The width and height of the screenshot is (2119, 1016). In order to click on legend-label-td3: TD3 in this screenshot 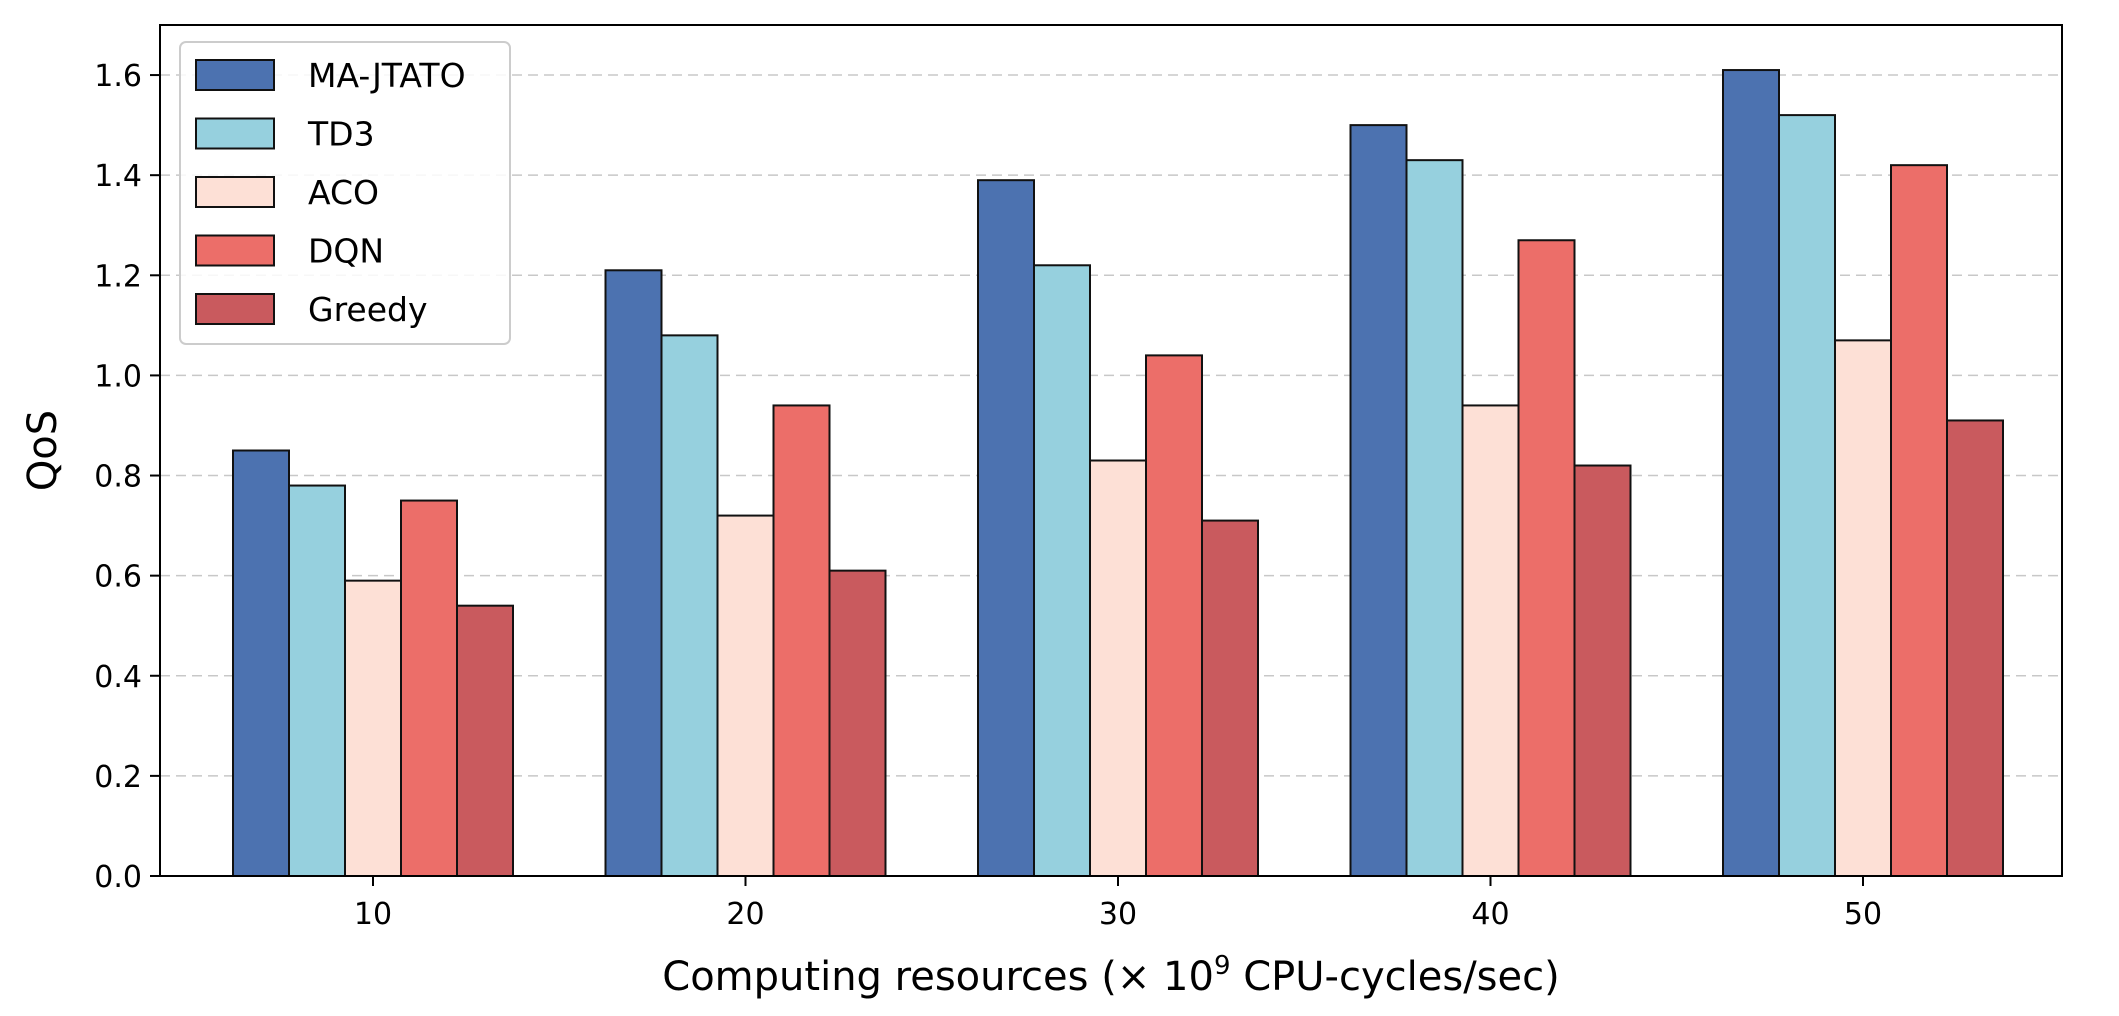, I will do `click(341, 134)`.